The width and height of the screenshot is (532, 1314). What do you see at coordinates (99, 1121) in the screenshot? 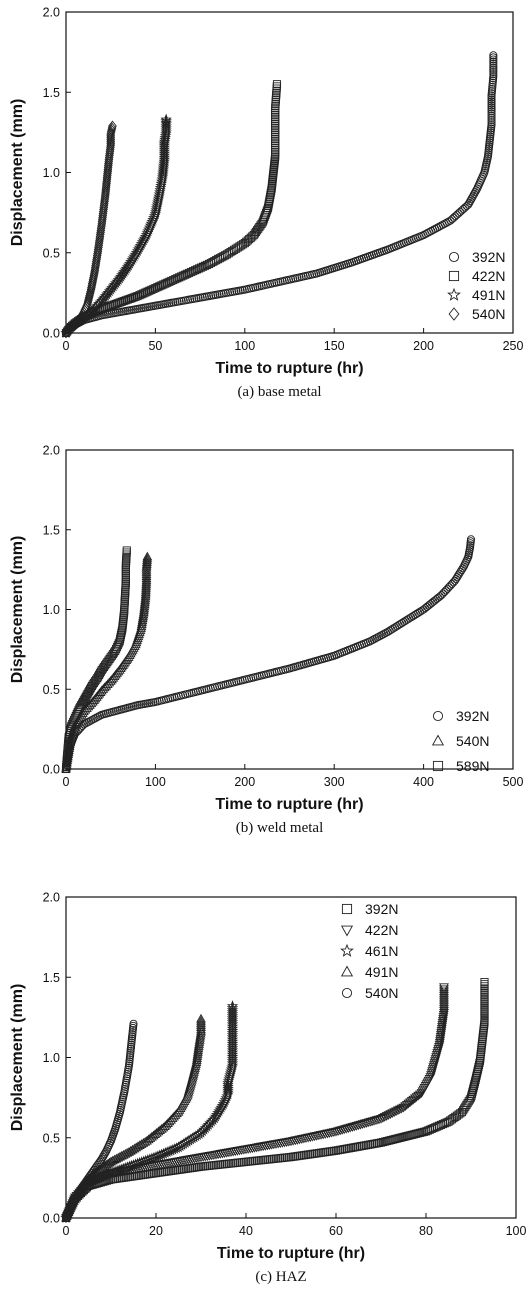
I see `series-540N` at bounding box center [99, 1121].